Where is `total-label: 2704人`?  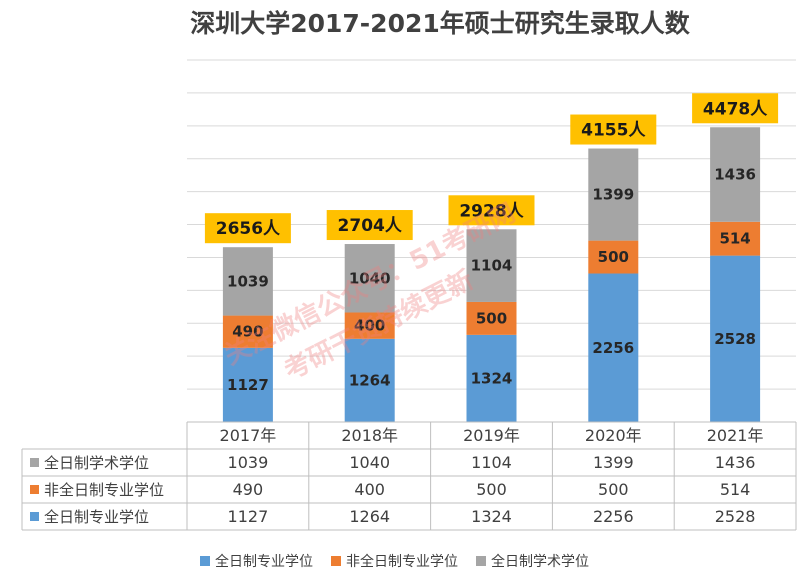
total-label: 2704人 is located at coordinates (370, 226).